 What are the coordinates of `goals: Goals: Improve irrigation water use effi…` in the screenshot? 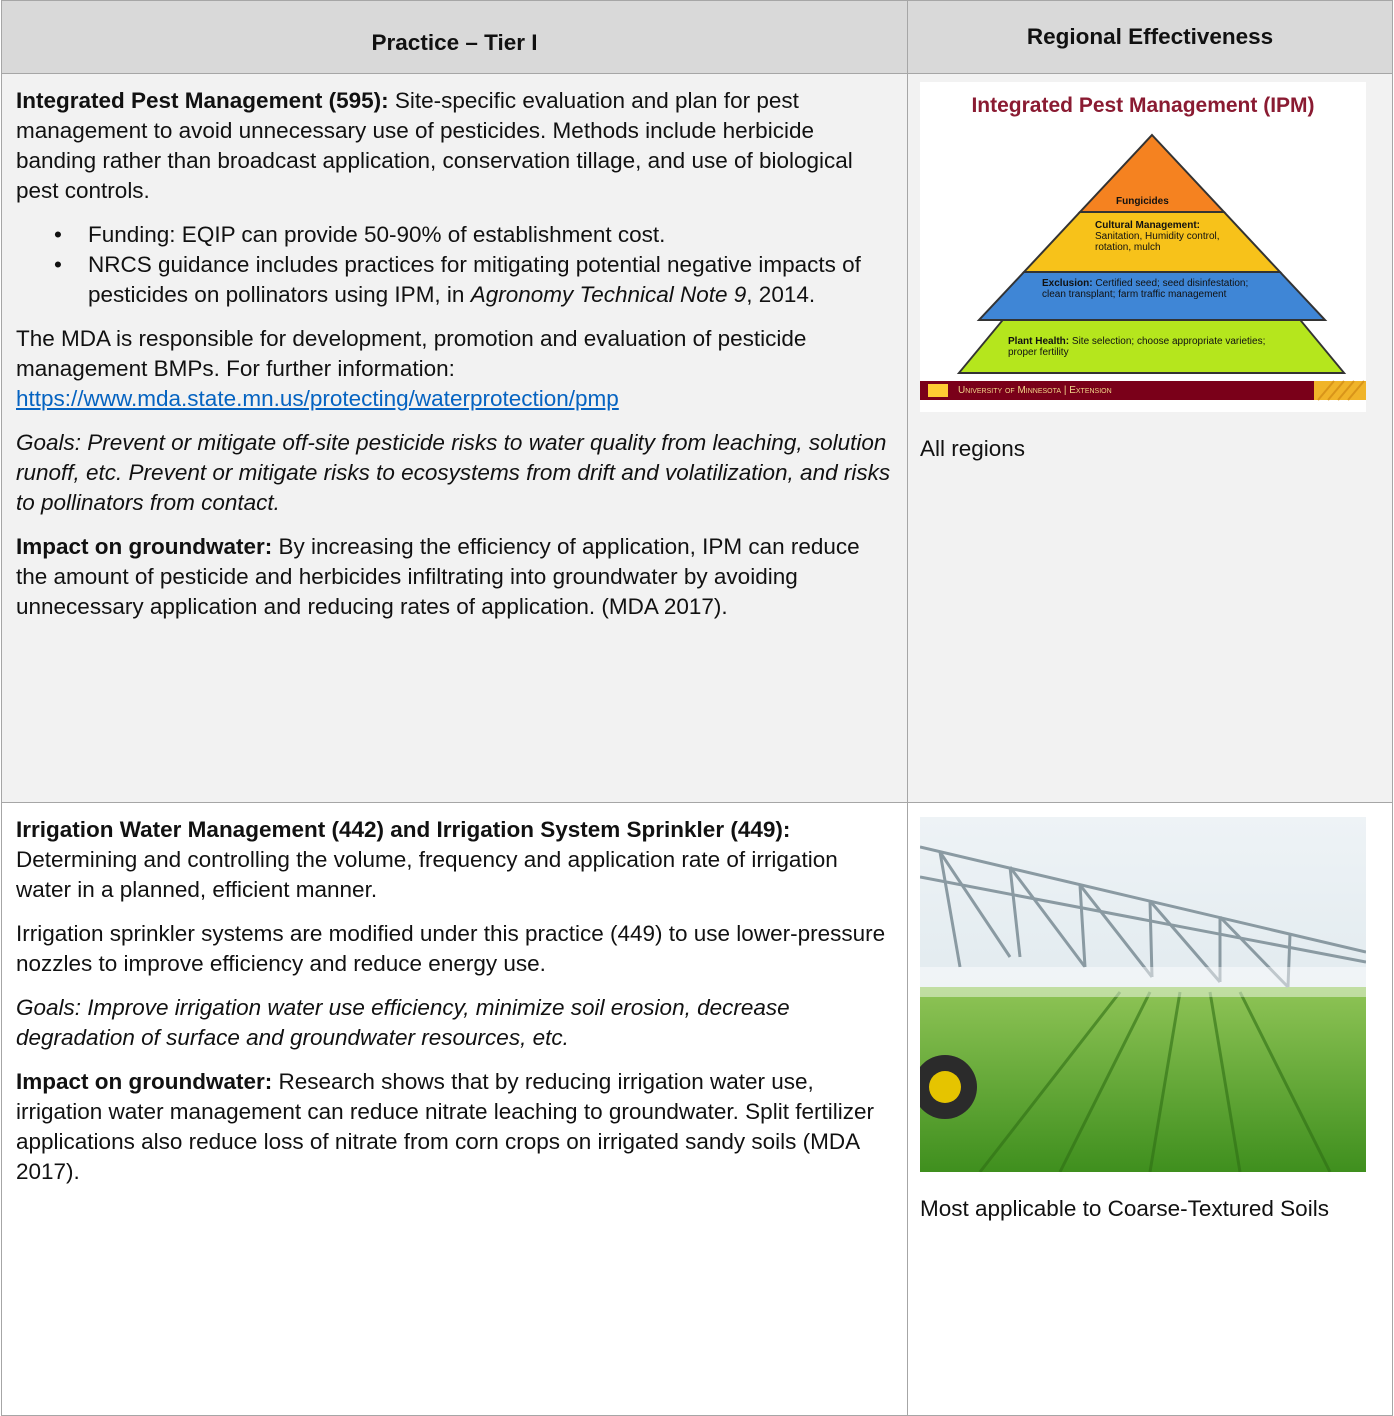 It's located at (454, 1023).